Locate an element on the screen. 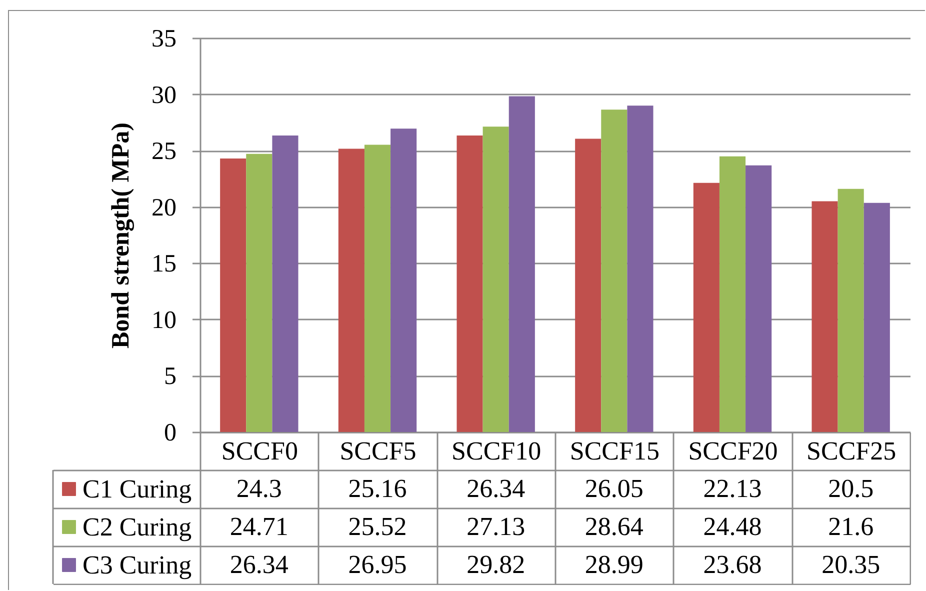 The width and height of the screenshot is (926, 591). y-axis-title: Bond strength( MPa) is located at coordinates (121, 235).